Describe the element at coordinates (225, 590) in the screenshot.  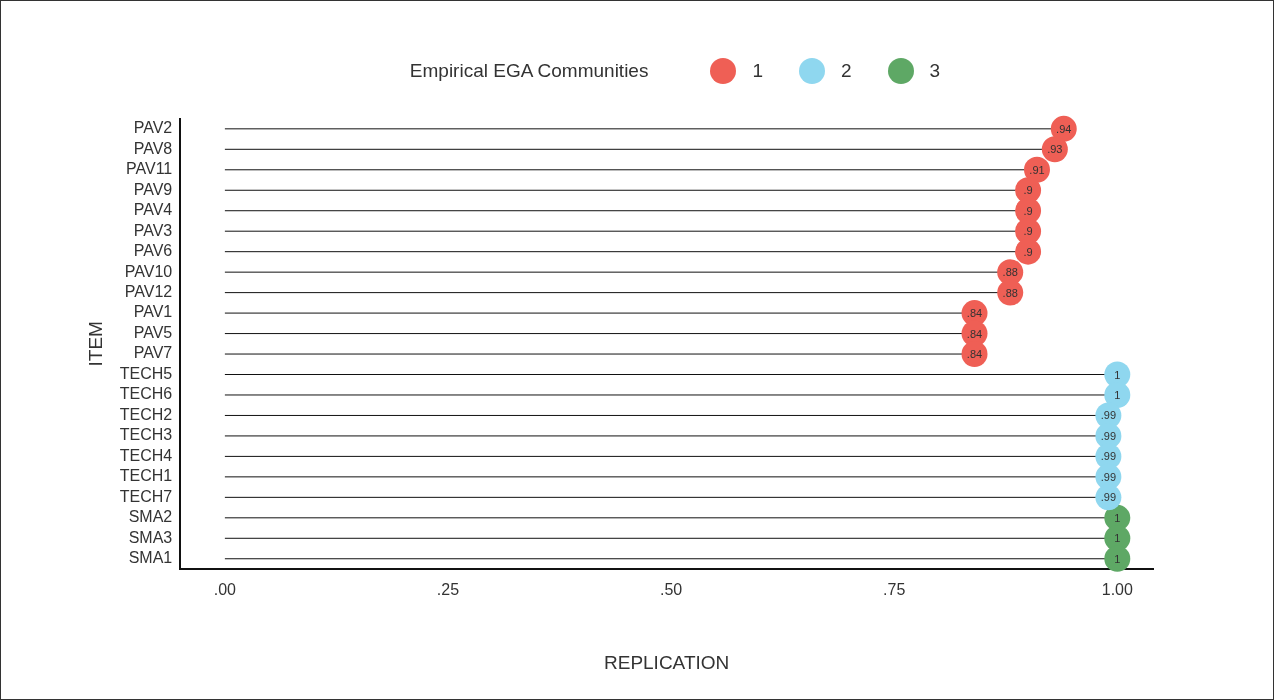
I see `x-tick-label: .00` at that location.